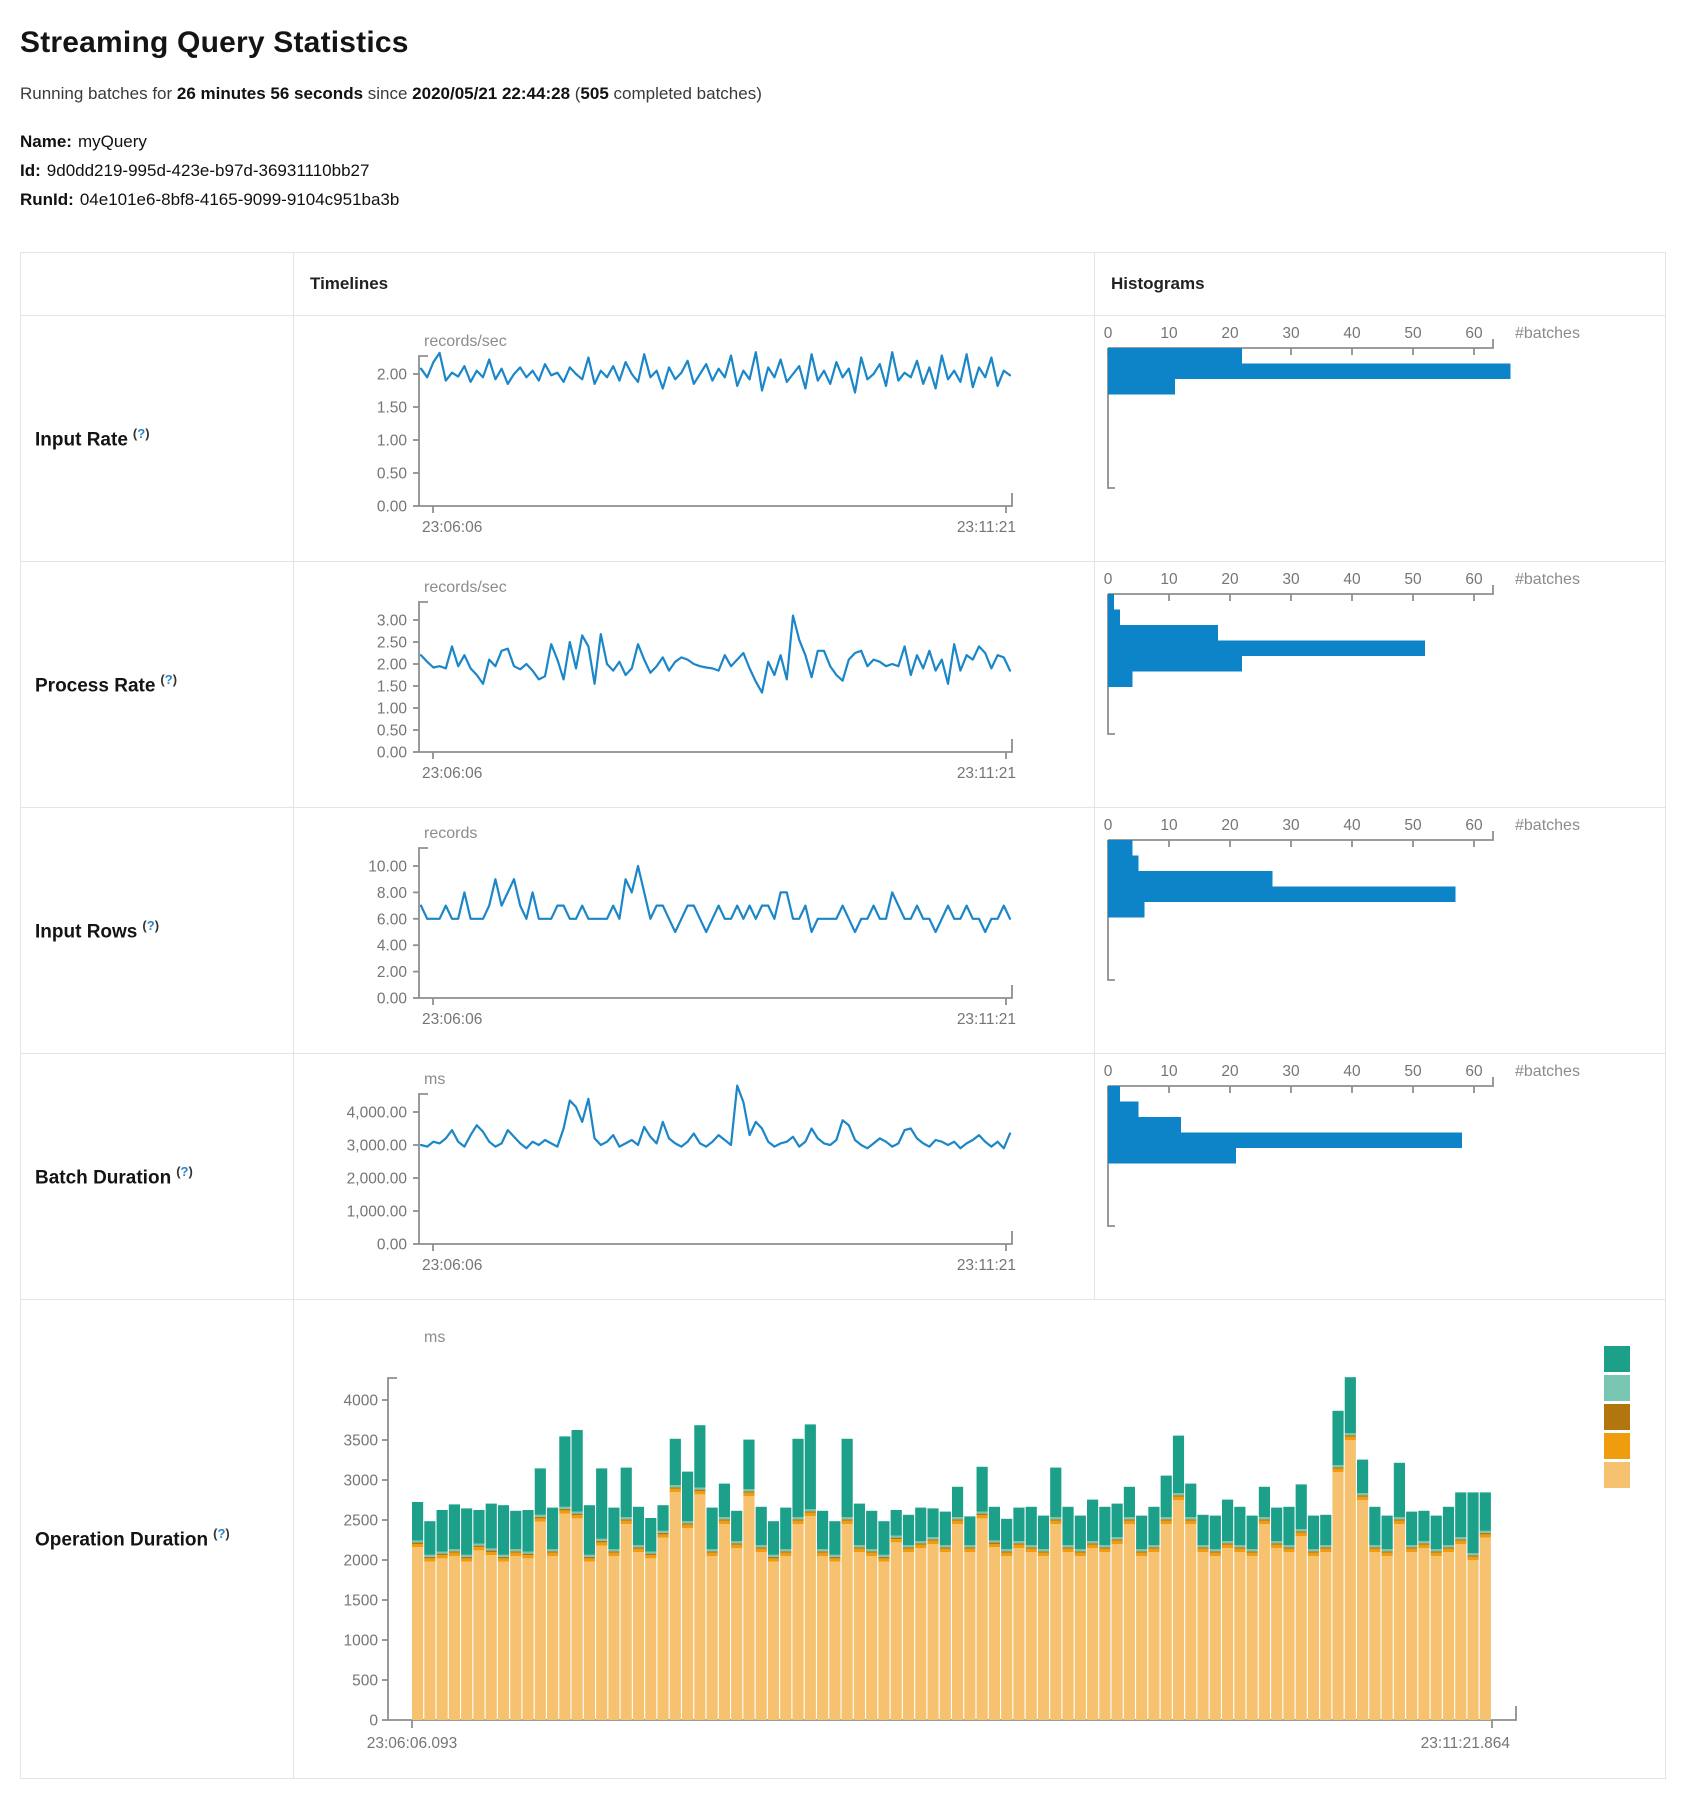 This screenshot has width=1693, height=1820. I want to click on svg-text: 4.00, so click(392, 946).